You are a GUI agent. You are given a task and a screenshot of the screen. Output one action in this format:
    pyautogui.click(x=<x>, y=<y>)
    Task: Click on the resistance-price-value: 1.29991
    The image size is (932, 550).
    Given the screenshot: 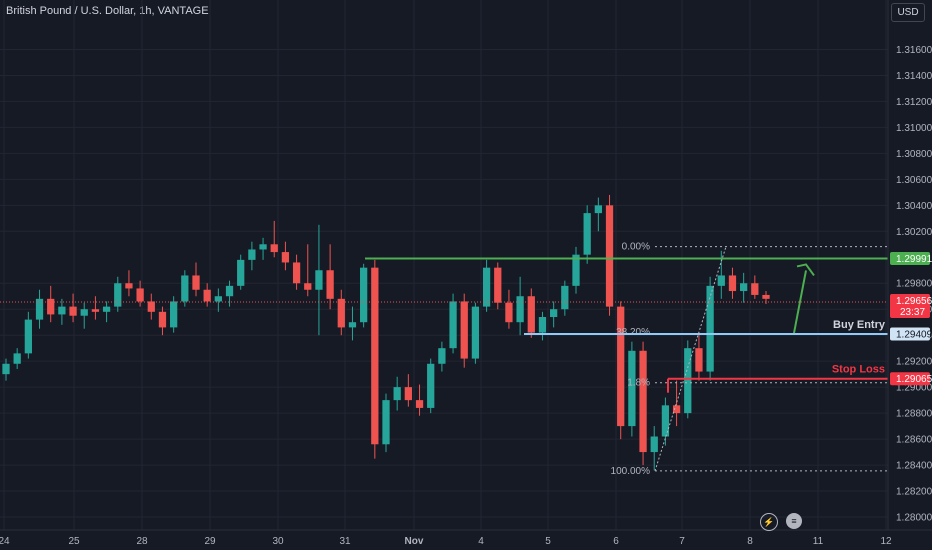 What is the action you would take?
    pyautogui.click(x=914, y=259)
    